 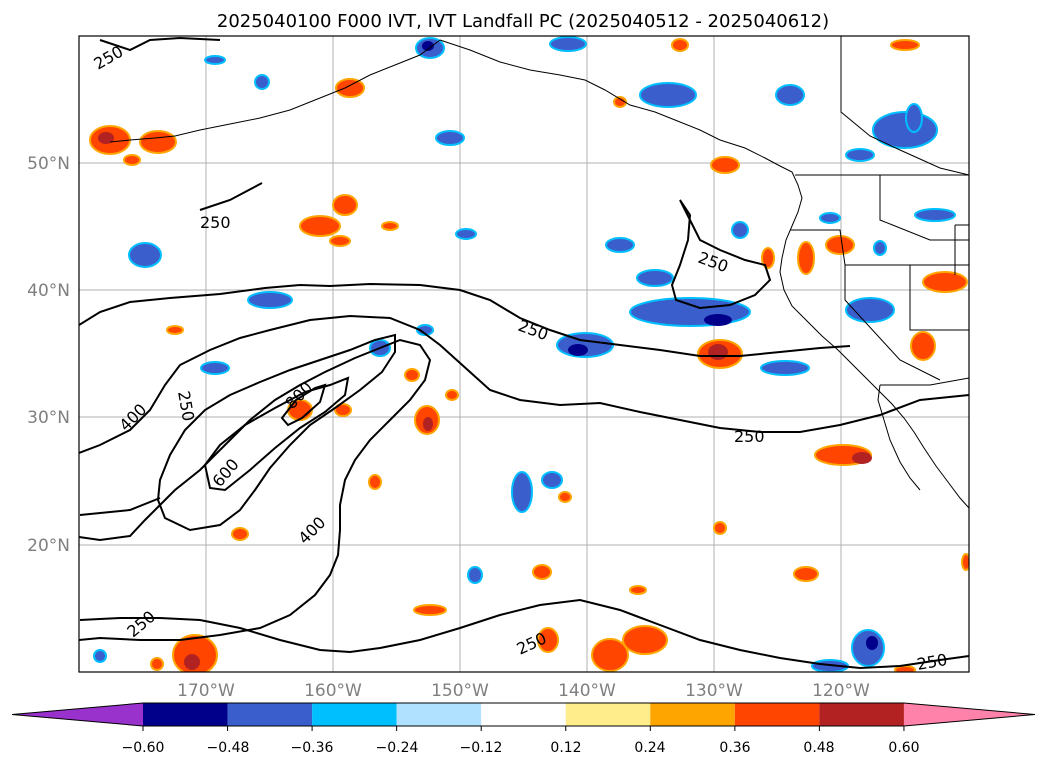 I want to click on lat-labels: 50°N 40°N 30°N 20°N, so click(x=48, y=355).